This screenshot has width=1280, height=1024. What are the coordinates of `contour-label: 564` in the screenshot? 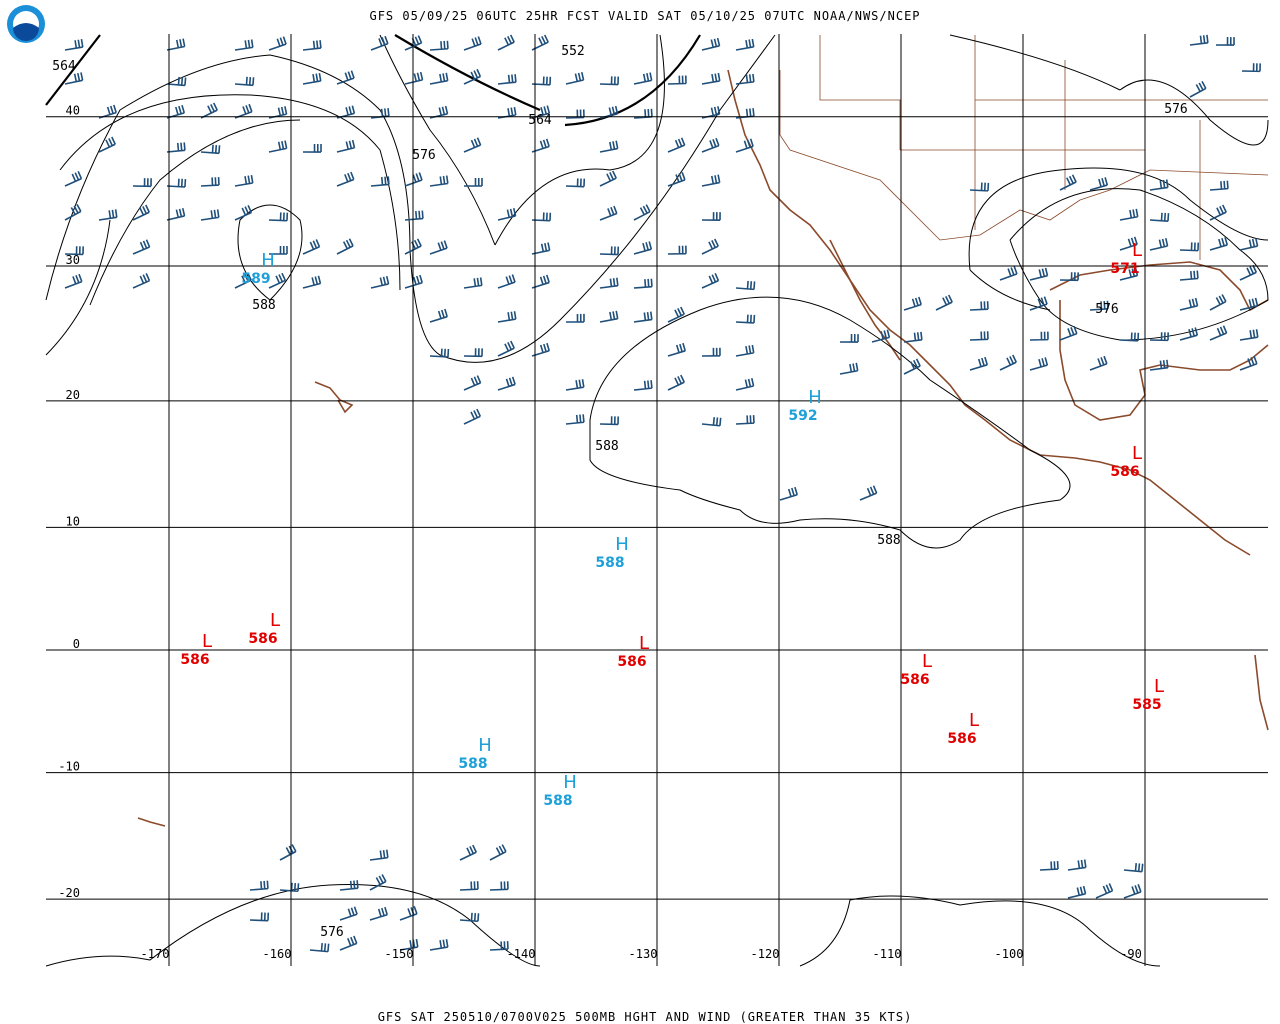 It's located at (64, 66).